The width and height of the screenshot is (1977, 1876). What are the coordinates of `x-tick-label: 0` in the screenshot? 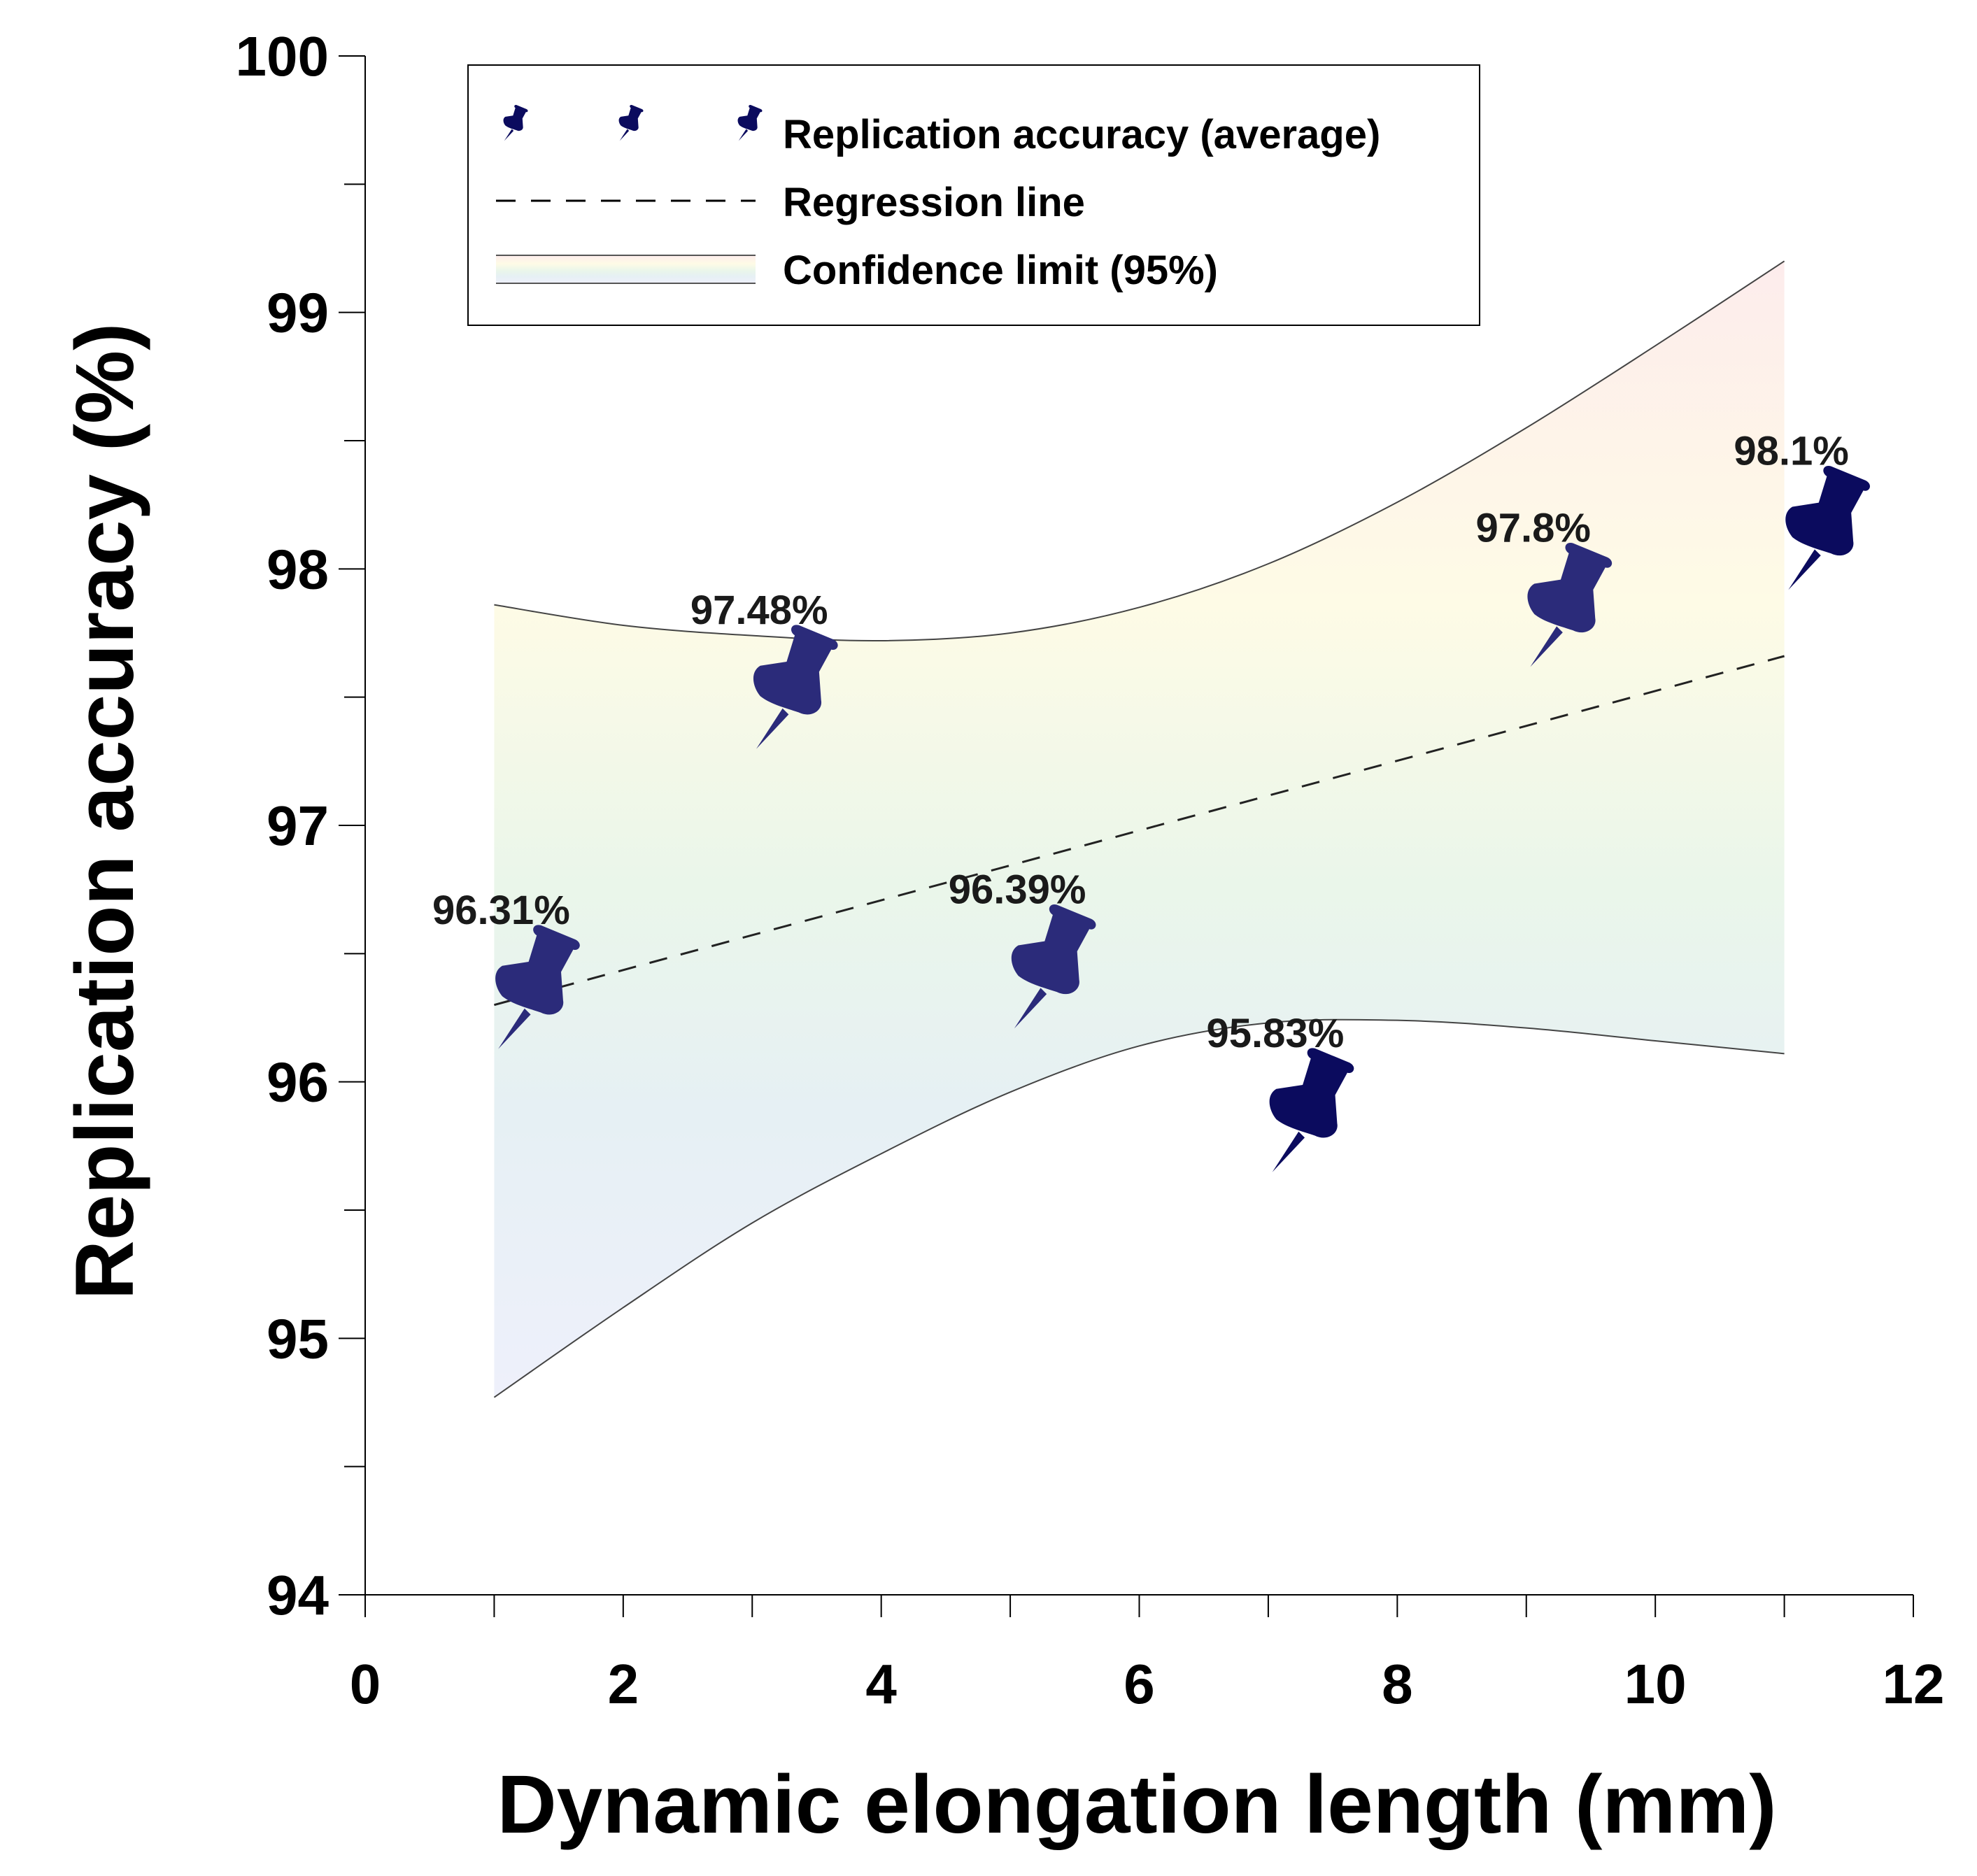 It's located at (365, 1684).